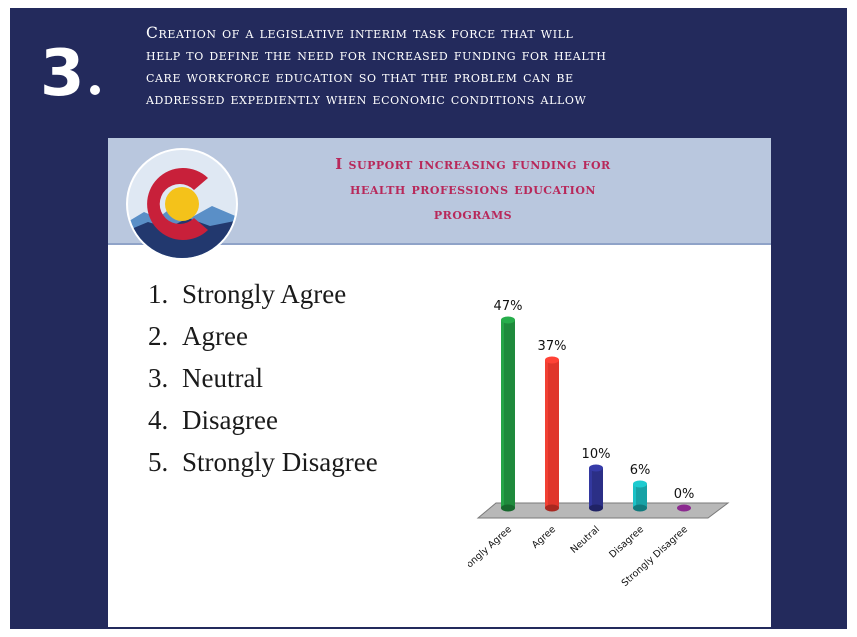 Image resolution: width=857 pixels, height=637 pixels. What do you see at coordinates (473, 164) in the screenshot?
I see `poll-title-line: I support increasing funding for` at bounding box center [473, 164].